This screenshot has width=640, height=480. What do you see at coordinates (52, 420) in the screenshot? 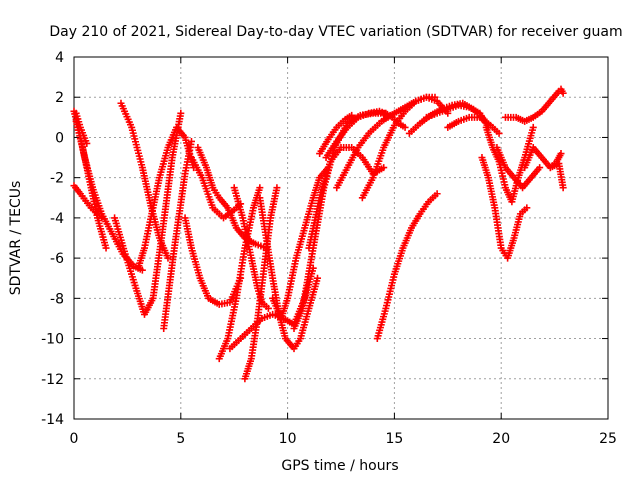
I see `y-tick-label: -14` at bounding box center [52, 420].